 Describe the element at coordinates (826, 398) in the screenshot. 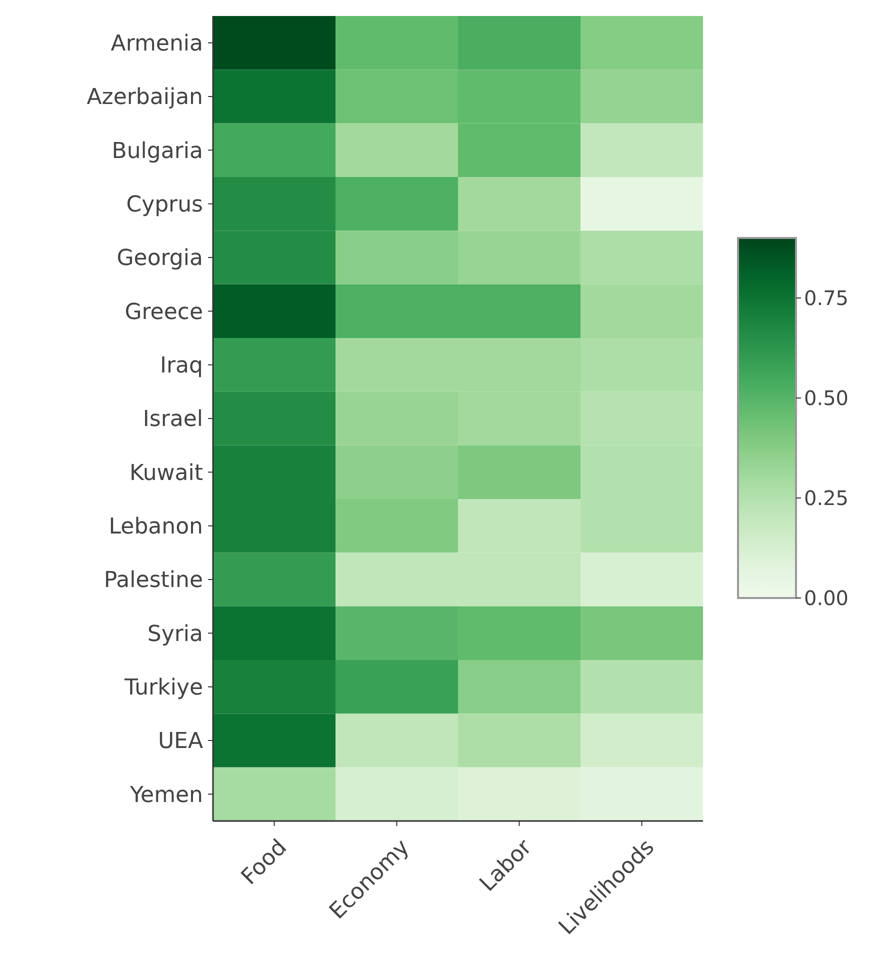

I see `color-bar-label: 0.50` at that location.